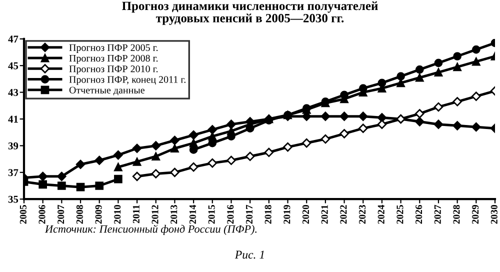 The width and height of the screenshot is (500, 272). Describe the element at coordinates (113, 59) in the screenshot. I see `legend-label: Прогноз ПФР 2008 г.` at that location.